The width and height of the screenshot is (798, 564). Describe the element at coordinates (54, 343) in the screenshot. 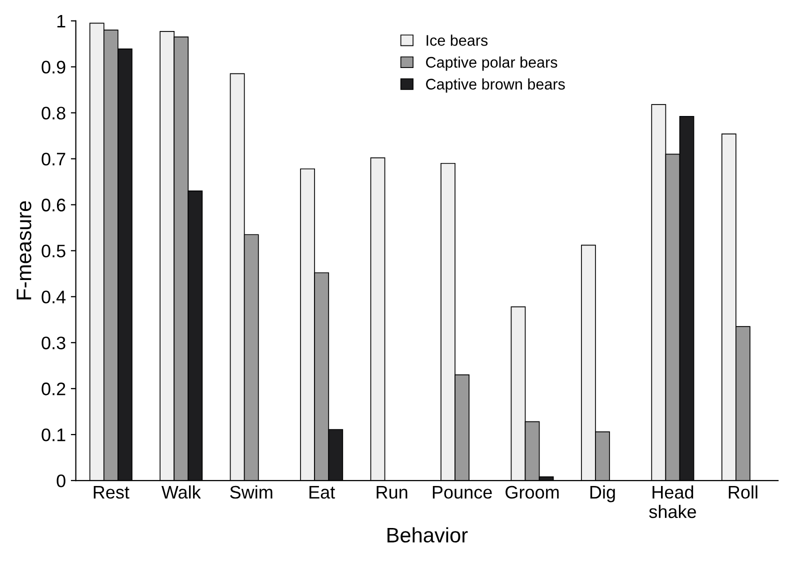

I see `y-tick-label: 0.3` at that location.